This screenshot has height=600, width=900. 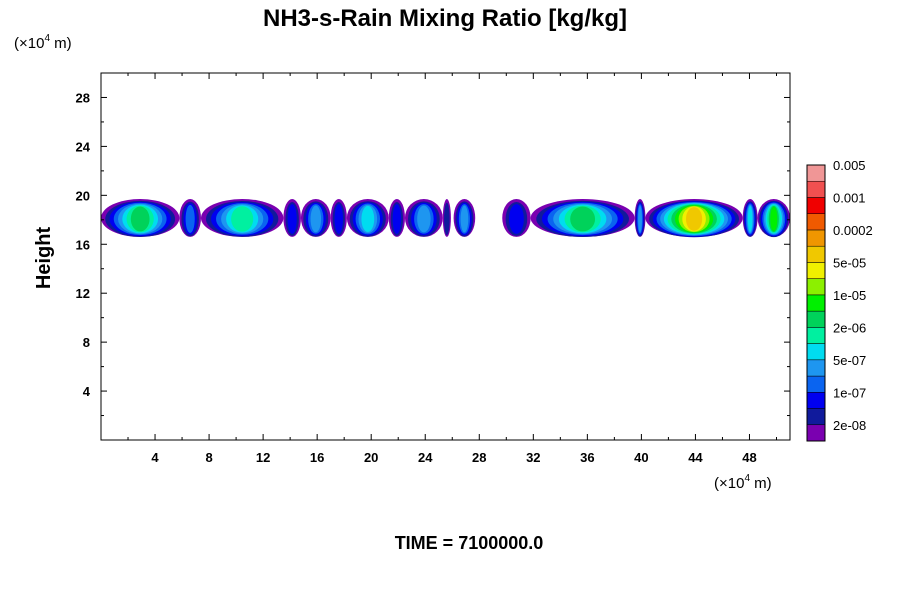 I want to click on x-tick-label: 20, so click(x=371, y=457).